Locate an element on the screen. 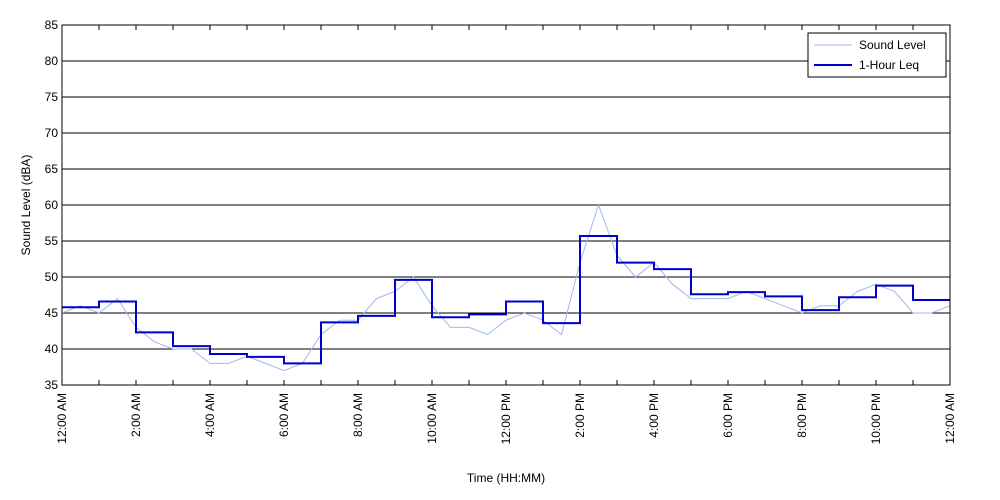 This screenshot has width=1000, height=500. x-tick-label: 6:00 AM is located at coordinates (284, 415).